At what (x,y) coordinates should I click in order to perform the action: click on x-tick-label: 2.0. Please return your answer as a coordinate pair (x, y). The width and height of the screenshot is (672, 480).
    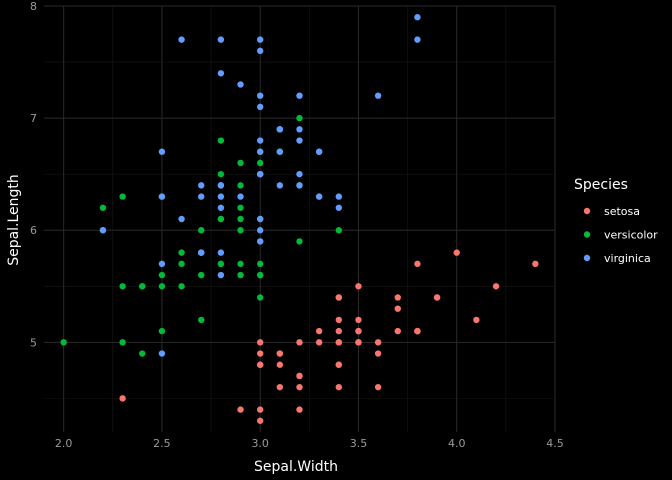
    Looking at the image, I should click on (64, 443).